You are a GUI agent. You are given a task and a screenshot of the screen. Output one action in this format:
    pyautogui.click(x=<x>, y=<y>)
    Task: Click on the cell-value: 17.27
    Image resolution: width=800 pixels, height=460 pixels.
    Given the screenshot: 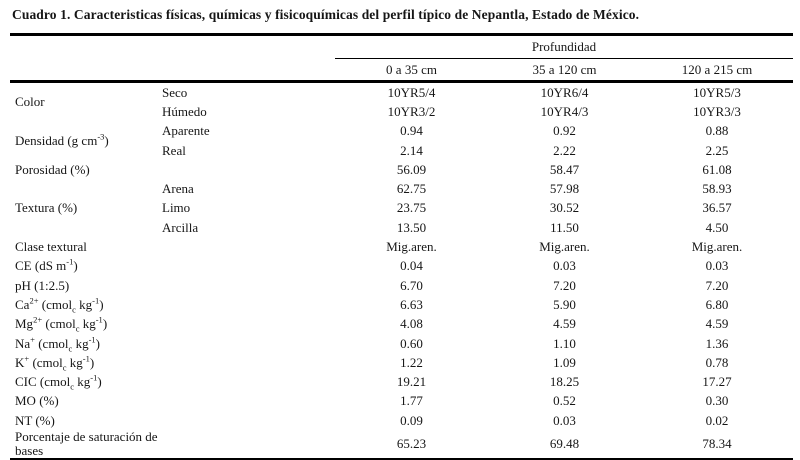 What is the action you would take?
    pyautogui.click(x=717, y=382)
    